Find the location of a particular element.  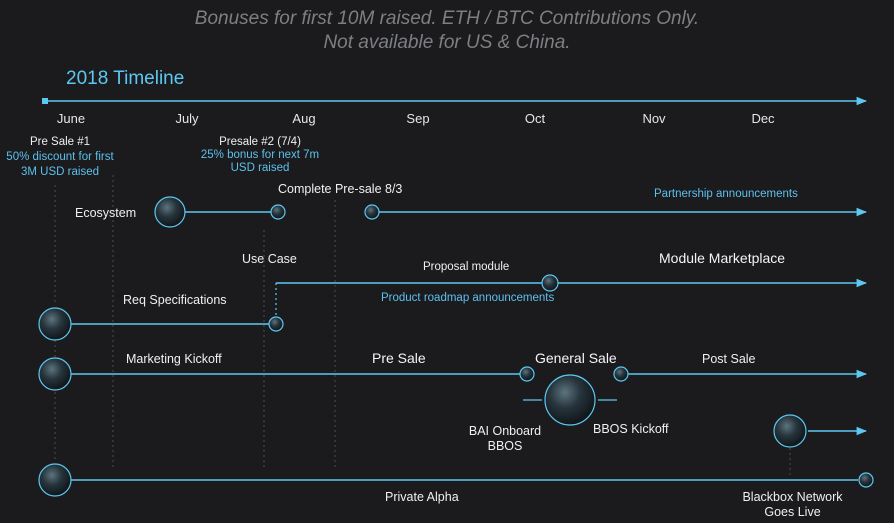

bai-onboard-block: BAI Onboard BBOS is located at coordinates (505, 438).